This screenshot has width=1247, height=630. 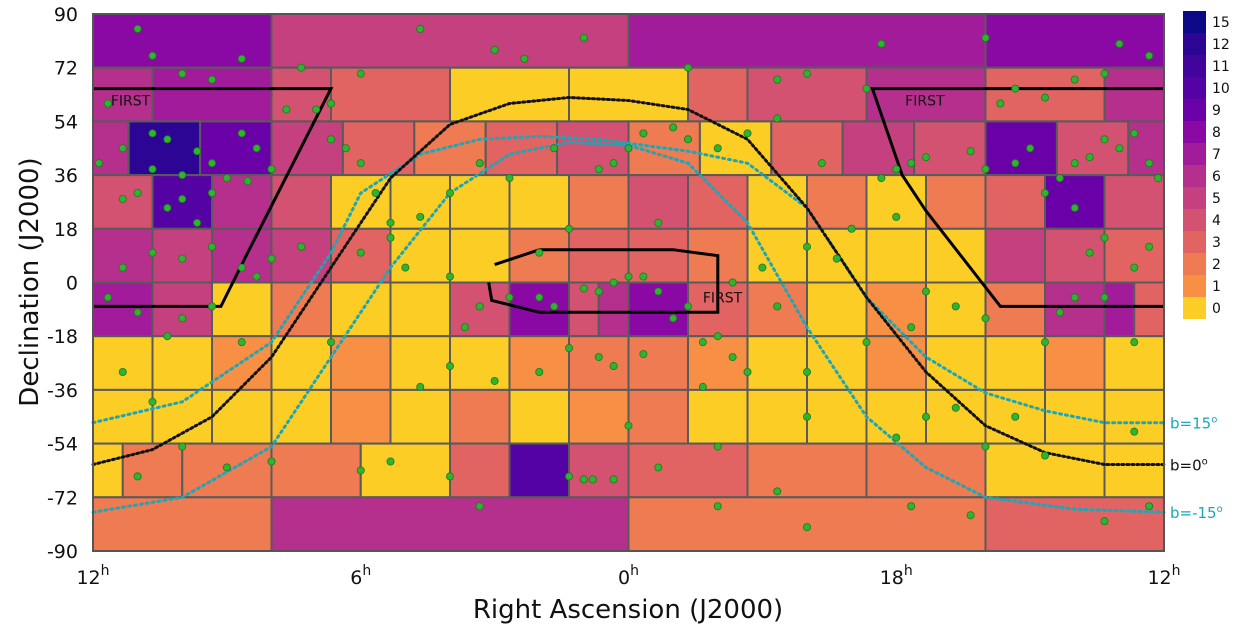 What do you see at coordinates (1216, 287) in the screenshot?
I see `colorbar-label: 1` at bounding box center [1216, 287].